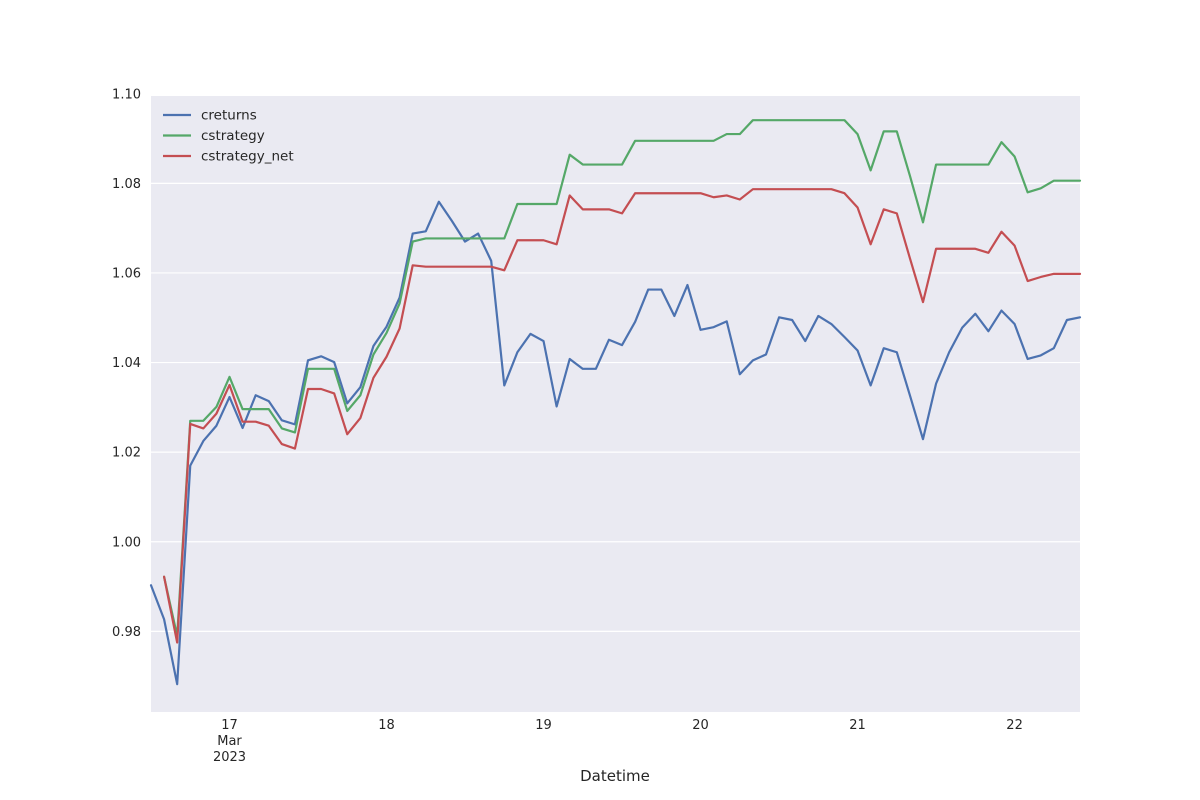 The height and width of the screenshot is (800, 1200). What do you see at coordinates (857, 725) in the screenshot?
I see `x-tick-label: 21` at bounding box center [857, 725].